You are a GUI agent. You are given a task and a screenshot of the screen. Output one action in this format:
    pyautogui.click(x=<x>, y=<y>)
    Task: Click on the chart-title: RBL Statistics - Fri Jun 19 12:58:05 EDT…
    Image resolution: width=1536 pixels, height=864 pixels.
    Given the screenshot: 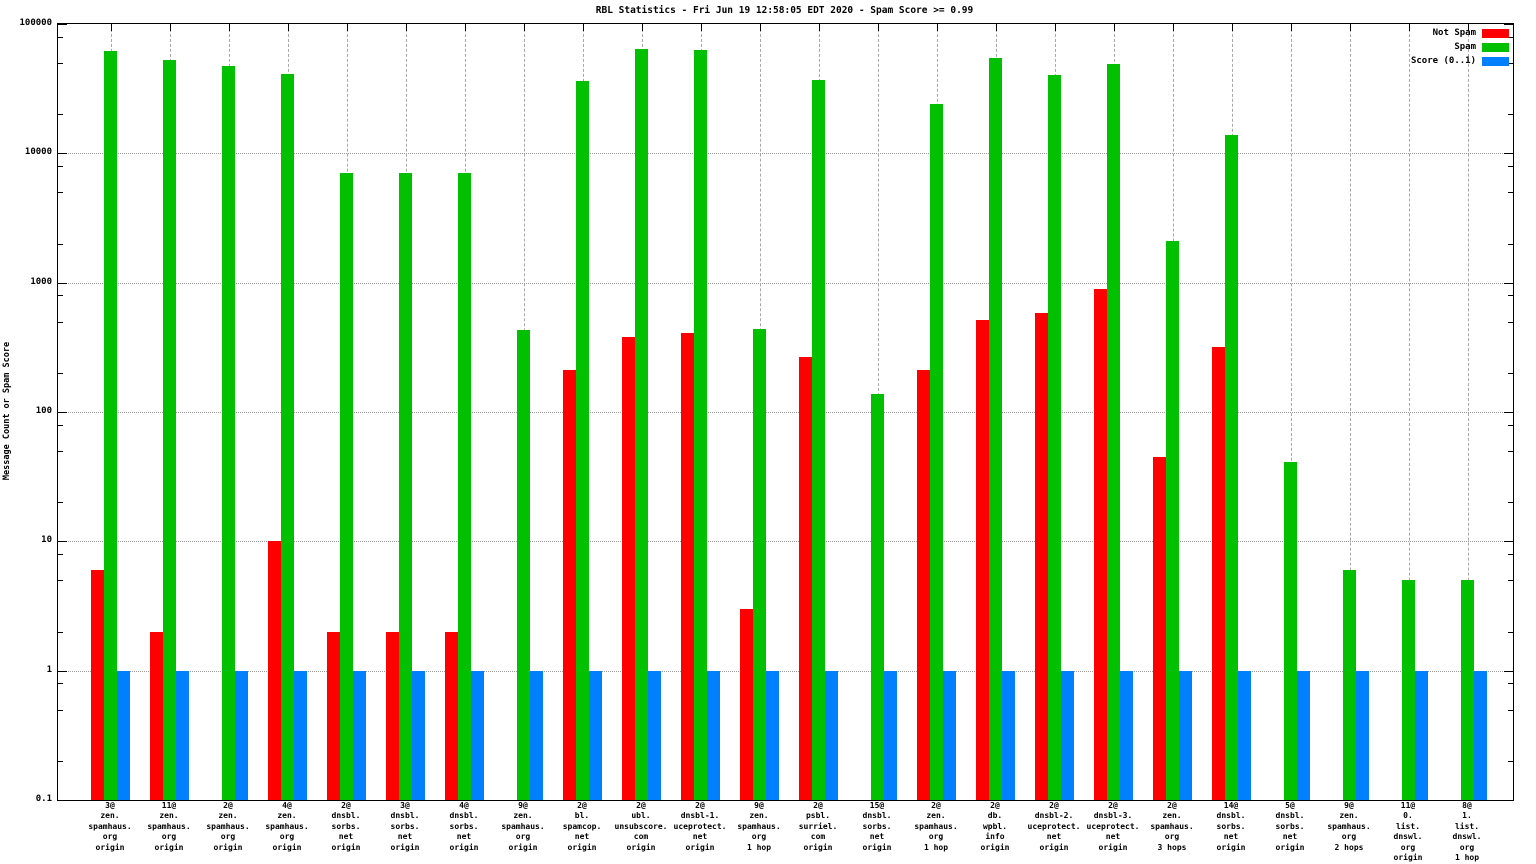 What is the action you would take?
    pyautogui.click(x=784, y=10)
    